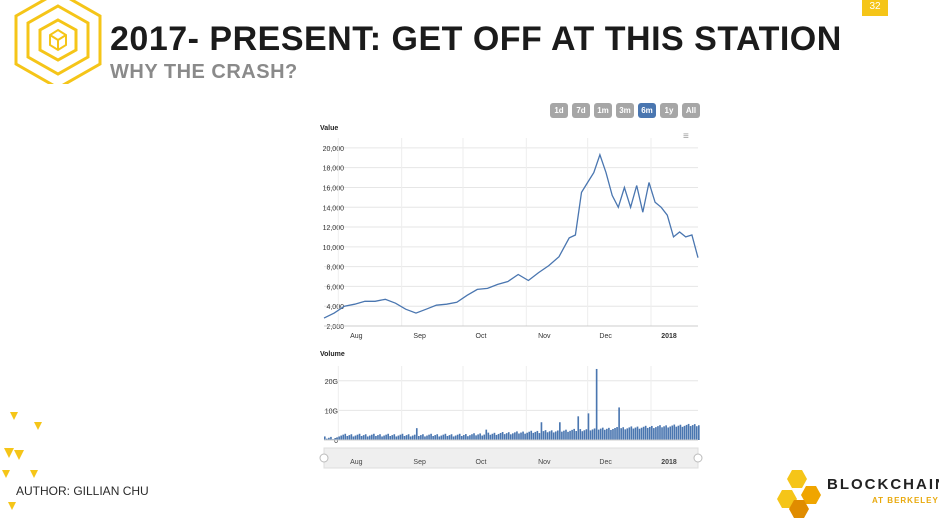  Describe the element at coordinates (905, 500) in the screenshot. I see `brand-subtitle: AT BERKELEY` at that location.